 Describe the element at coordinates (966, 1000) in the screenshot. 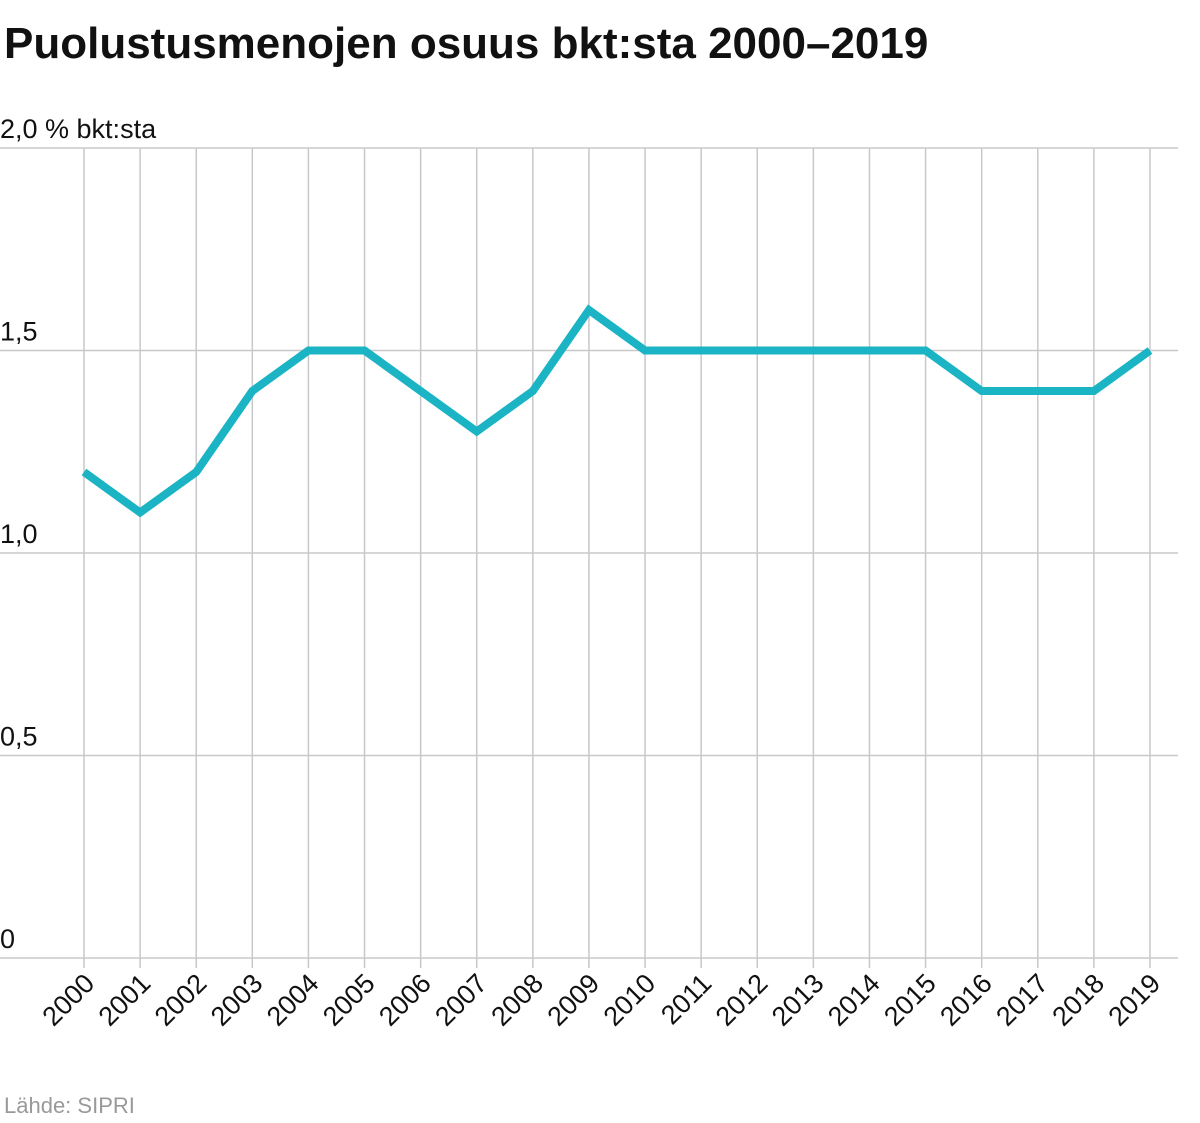

I see `x-tick-label: 2016` at that location.